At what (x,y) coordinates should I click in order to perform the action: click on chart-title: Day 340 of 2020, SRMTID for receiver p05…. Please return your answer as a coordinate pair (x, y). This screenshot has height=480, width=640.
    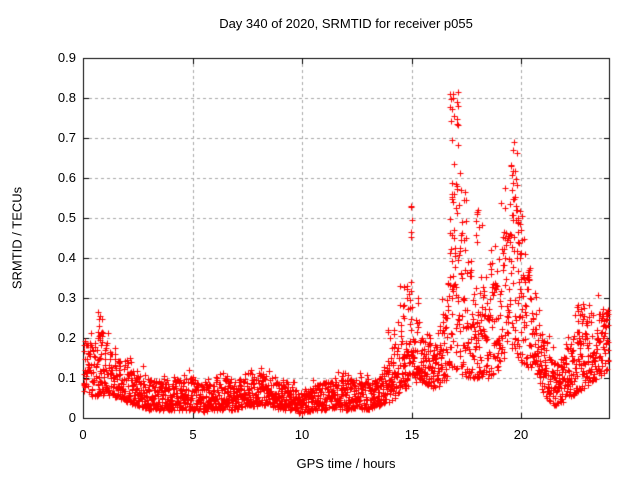
    Looking at the image, I should click on (346, 23).